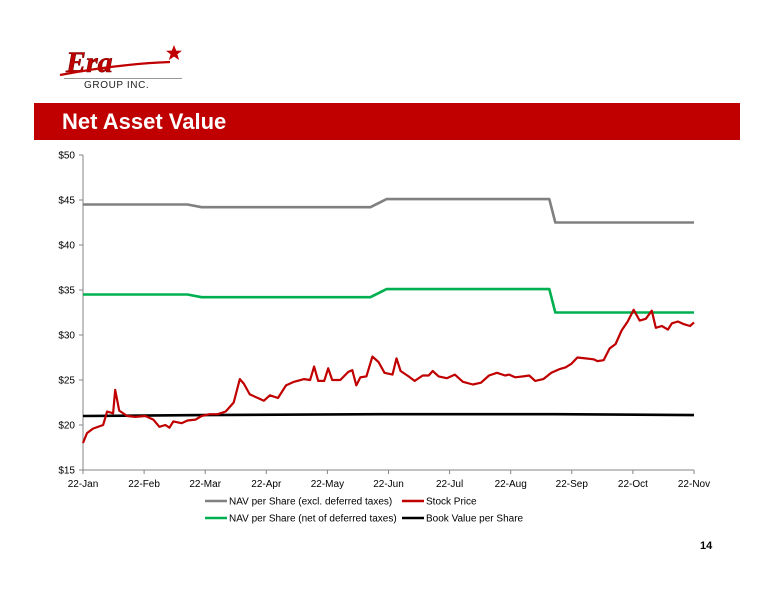 This screenshot has width=776, height=600. I want to click on legend-label: NAV per Share (excl. deferred taxes), so click(310, 502).